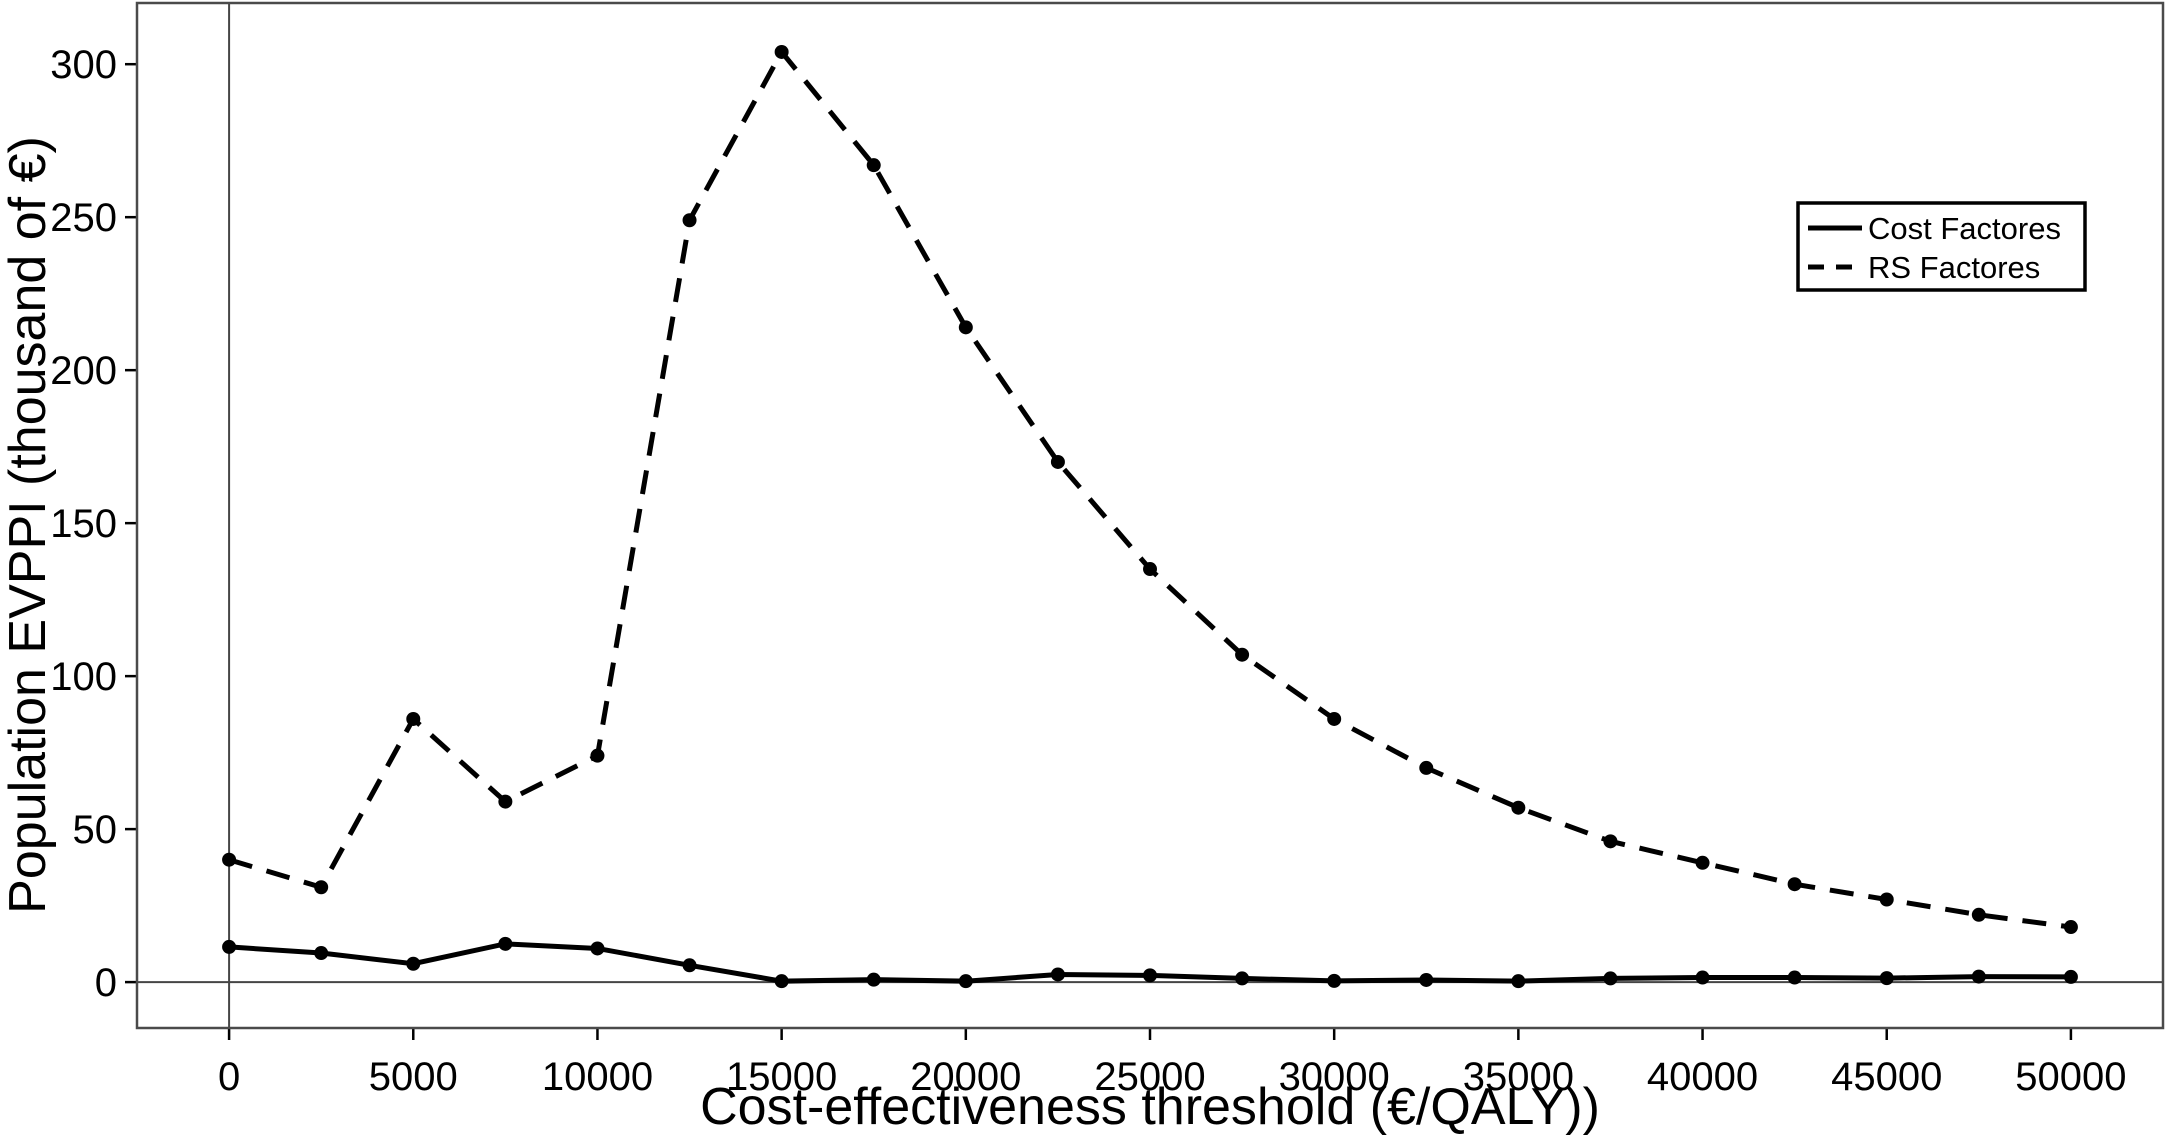 The height and width of the screenshot is (1148, 2167). I want to click on legend: Cost Factores RS Factores, so click(1941, 246).